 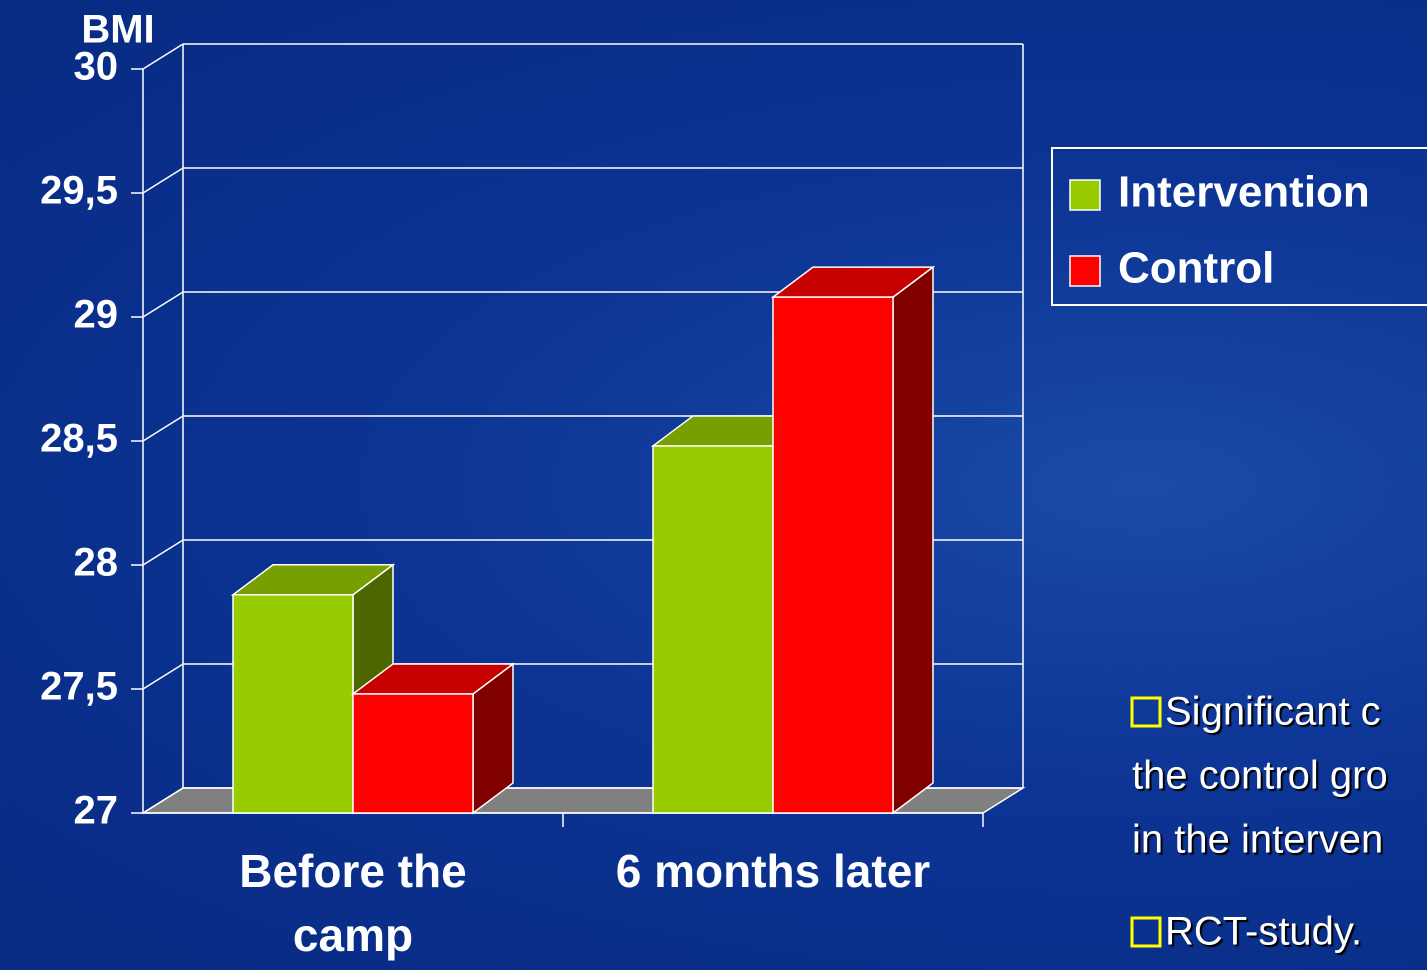 What do you see at coordinates (96, 67) in the screenshot?
I see `y-tick-label: 30` at bounding box center [96, 67].